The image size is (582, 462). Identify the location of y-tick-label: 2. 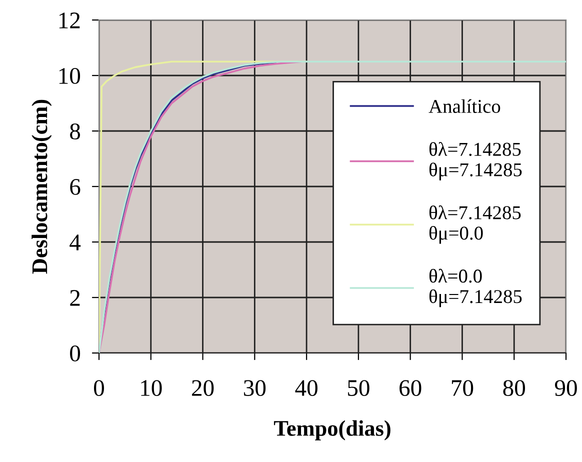
(75, 298).